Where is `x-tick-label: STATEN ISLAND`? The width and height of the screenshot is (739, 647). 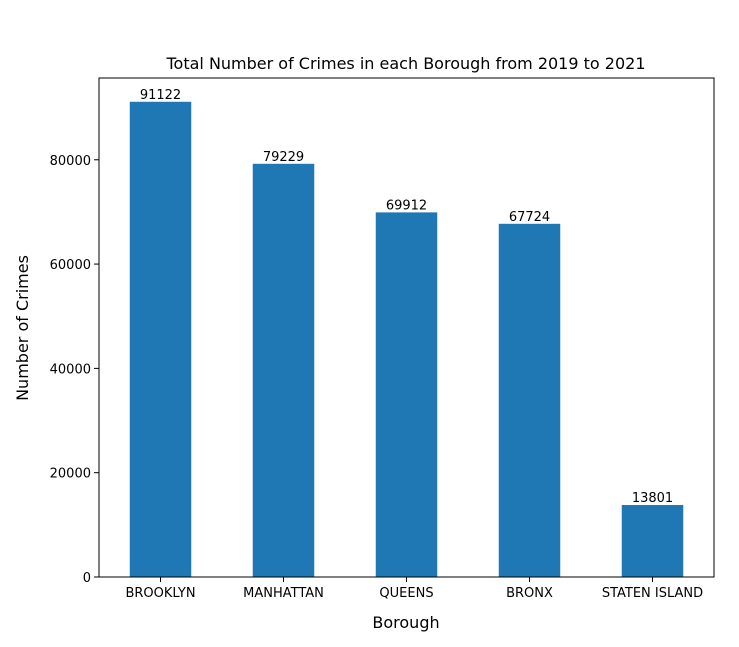 x-tick-label: STATEN ISLAND is located at coordinates (652, 593).